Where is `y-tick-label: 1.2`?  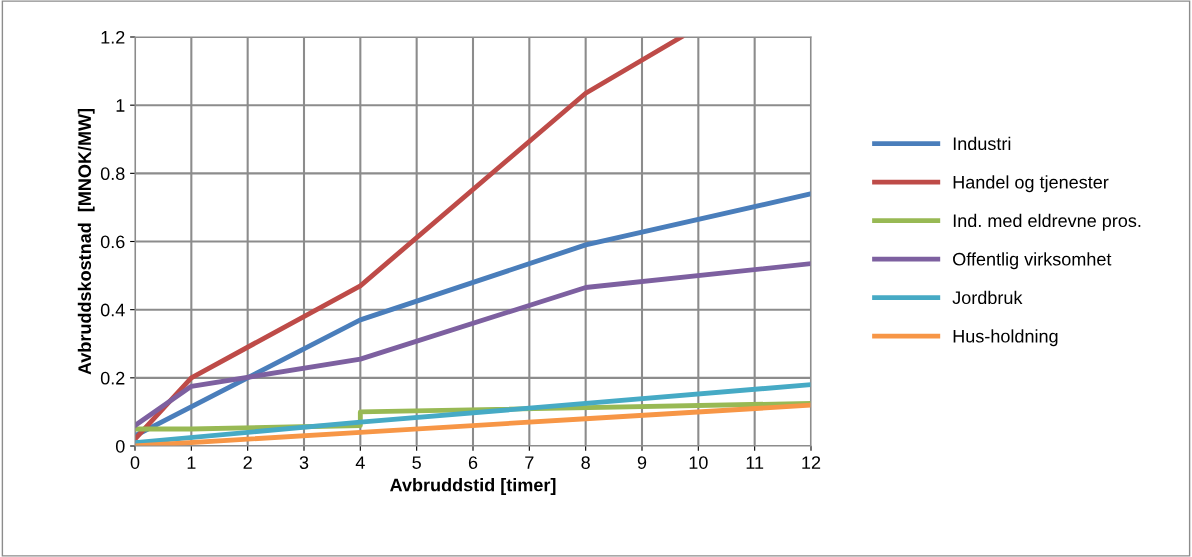
y-tick-label: 1.2 is located at coordinates (113, 37).